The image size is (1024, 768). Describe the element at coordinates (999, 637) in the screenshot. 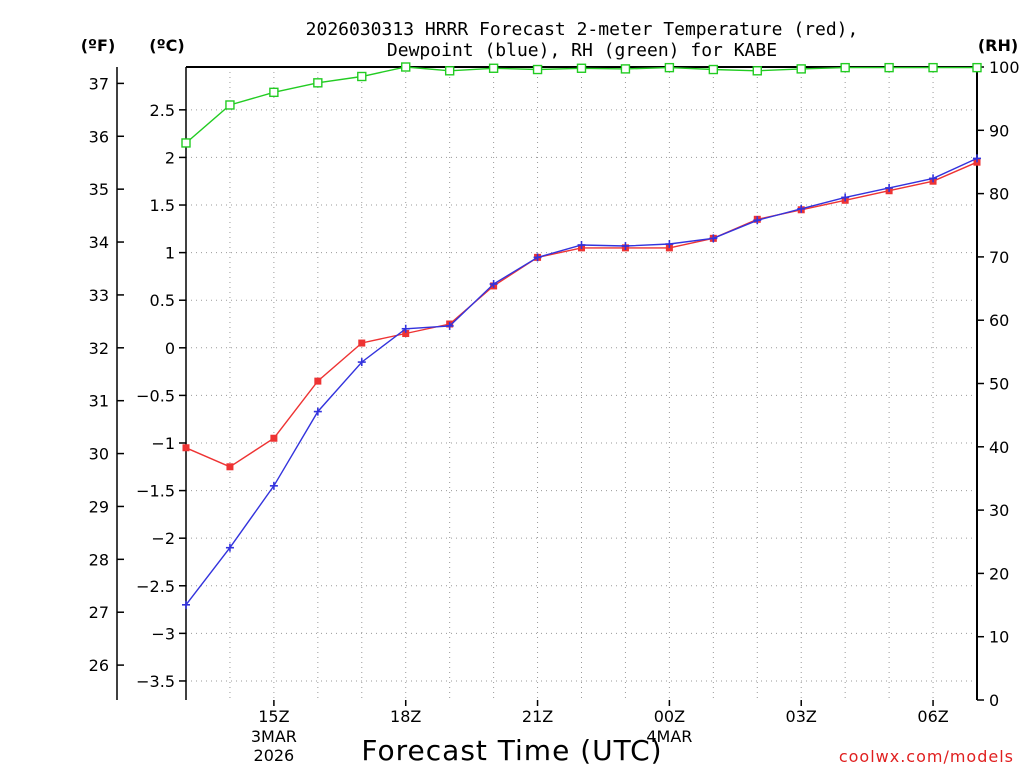

I see `rh-tick-label: 10` at that location.